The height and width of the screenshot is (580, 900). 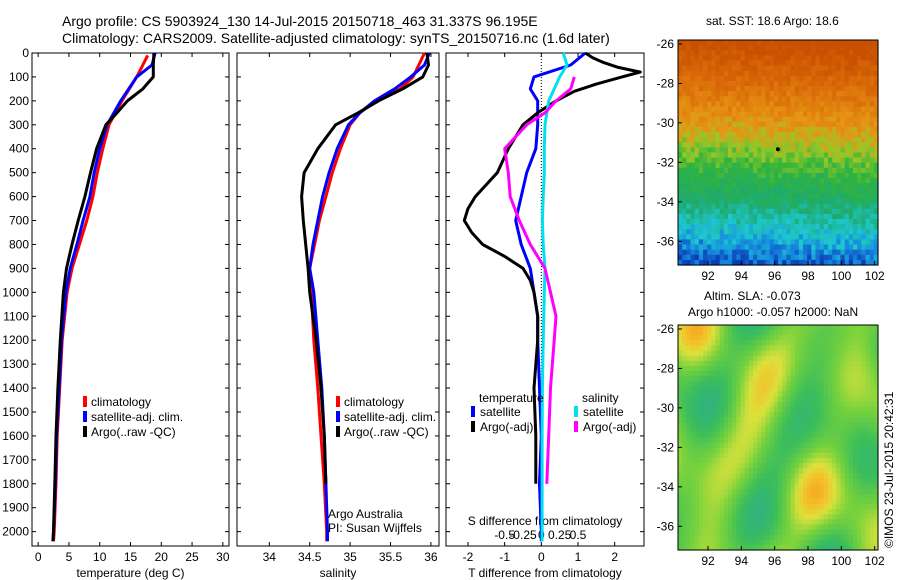 I want to click on y-tick-label: 1600, so click(x=15, y=436).